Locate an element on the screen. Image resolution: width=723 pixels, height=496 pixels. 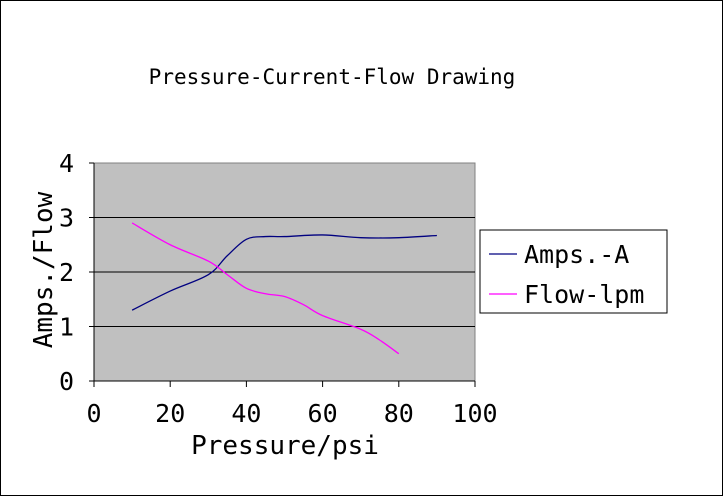
x-tick-label: 40 is located at coordinates (246, 413).